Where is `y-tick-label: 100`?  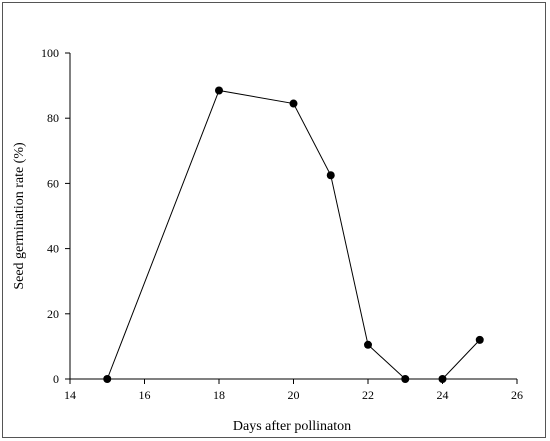
y-tick-label: 100 is located at coordinates (50, 53).